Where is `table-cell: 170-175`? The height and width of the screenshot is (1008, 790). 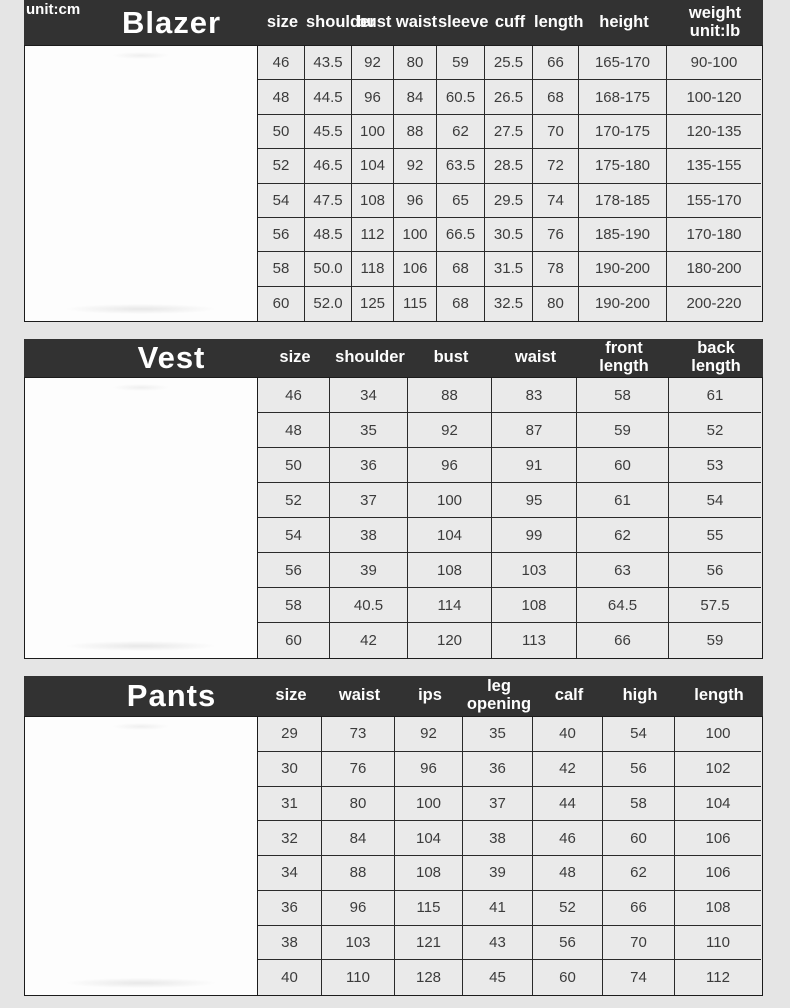 table-cell: 170-175 is located at coordinates (623, 132).